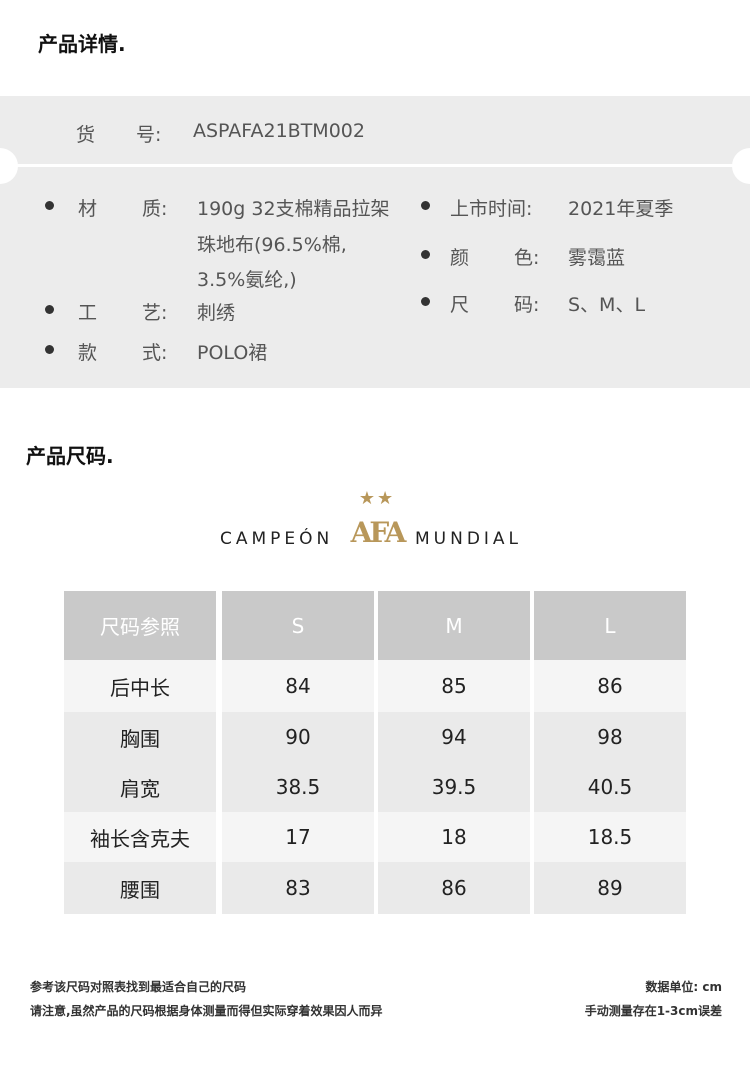 The image size is (750, 1092). What do you see at coordinates (9, 166) in the screenshot?
I see `notch-left` at bounding box center [9, 166].